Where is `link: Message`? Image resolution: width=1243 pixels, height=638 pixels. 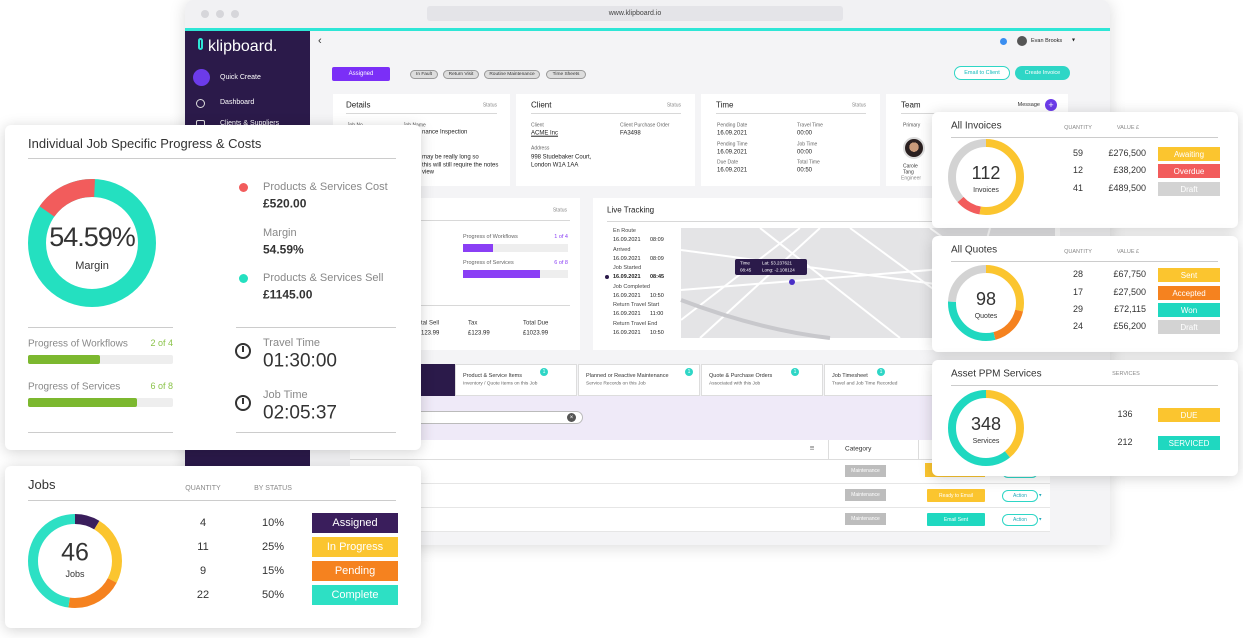 link: Message is located at coordinates (1028, 104).